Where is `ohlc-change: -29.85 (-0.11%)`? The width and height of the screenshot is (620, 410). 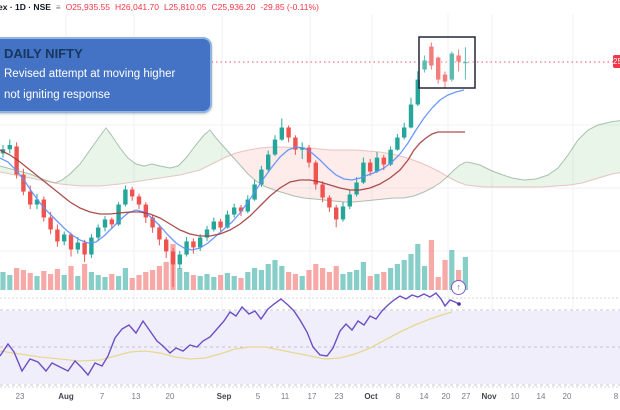 ohlc-change: -29.85 (-0.11%) is located at coordinates (289, 7).